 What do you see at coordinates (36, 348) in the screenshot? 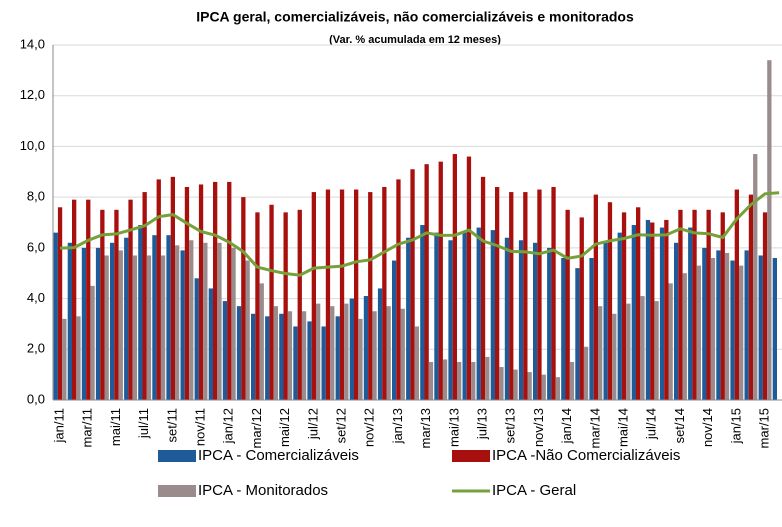
I see `y-tick-label: 2,0` at bounding box center [36, 348].